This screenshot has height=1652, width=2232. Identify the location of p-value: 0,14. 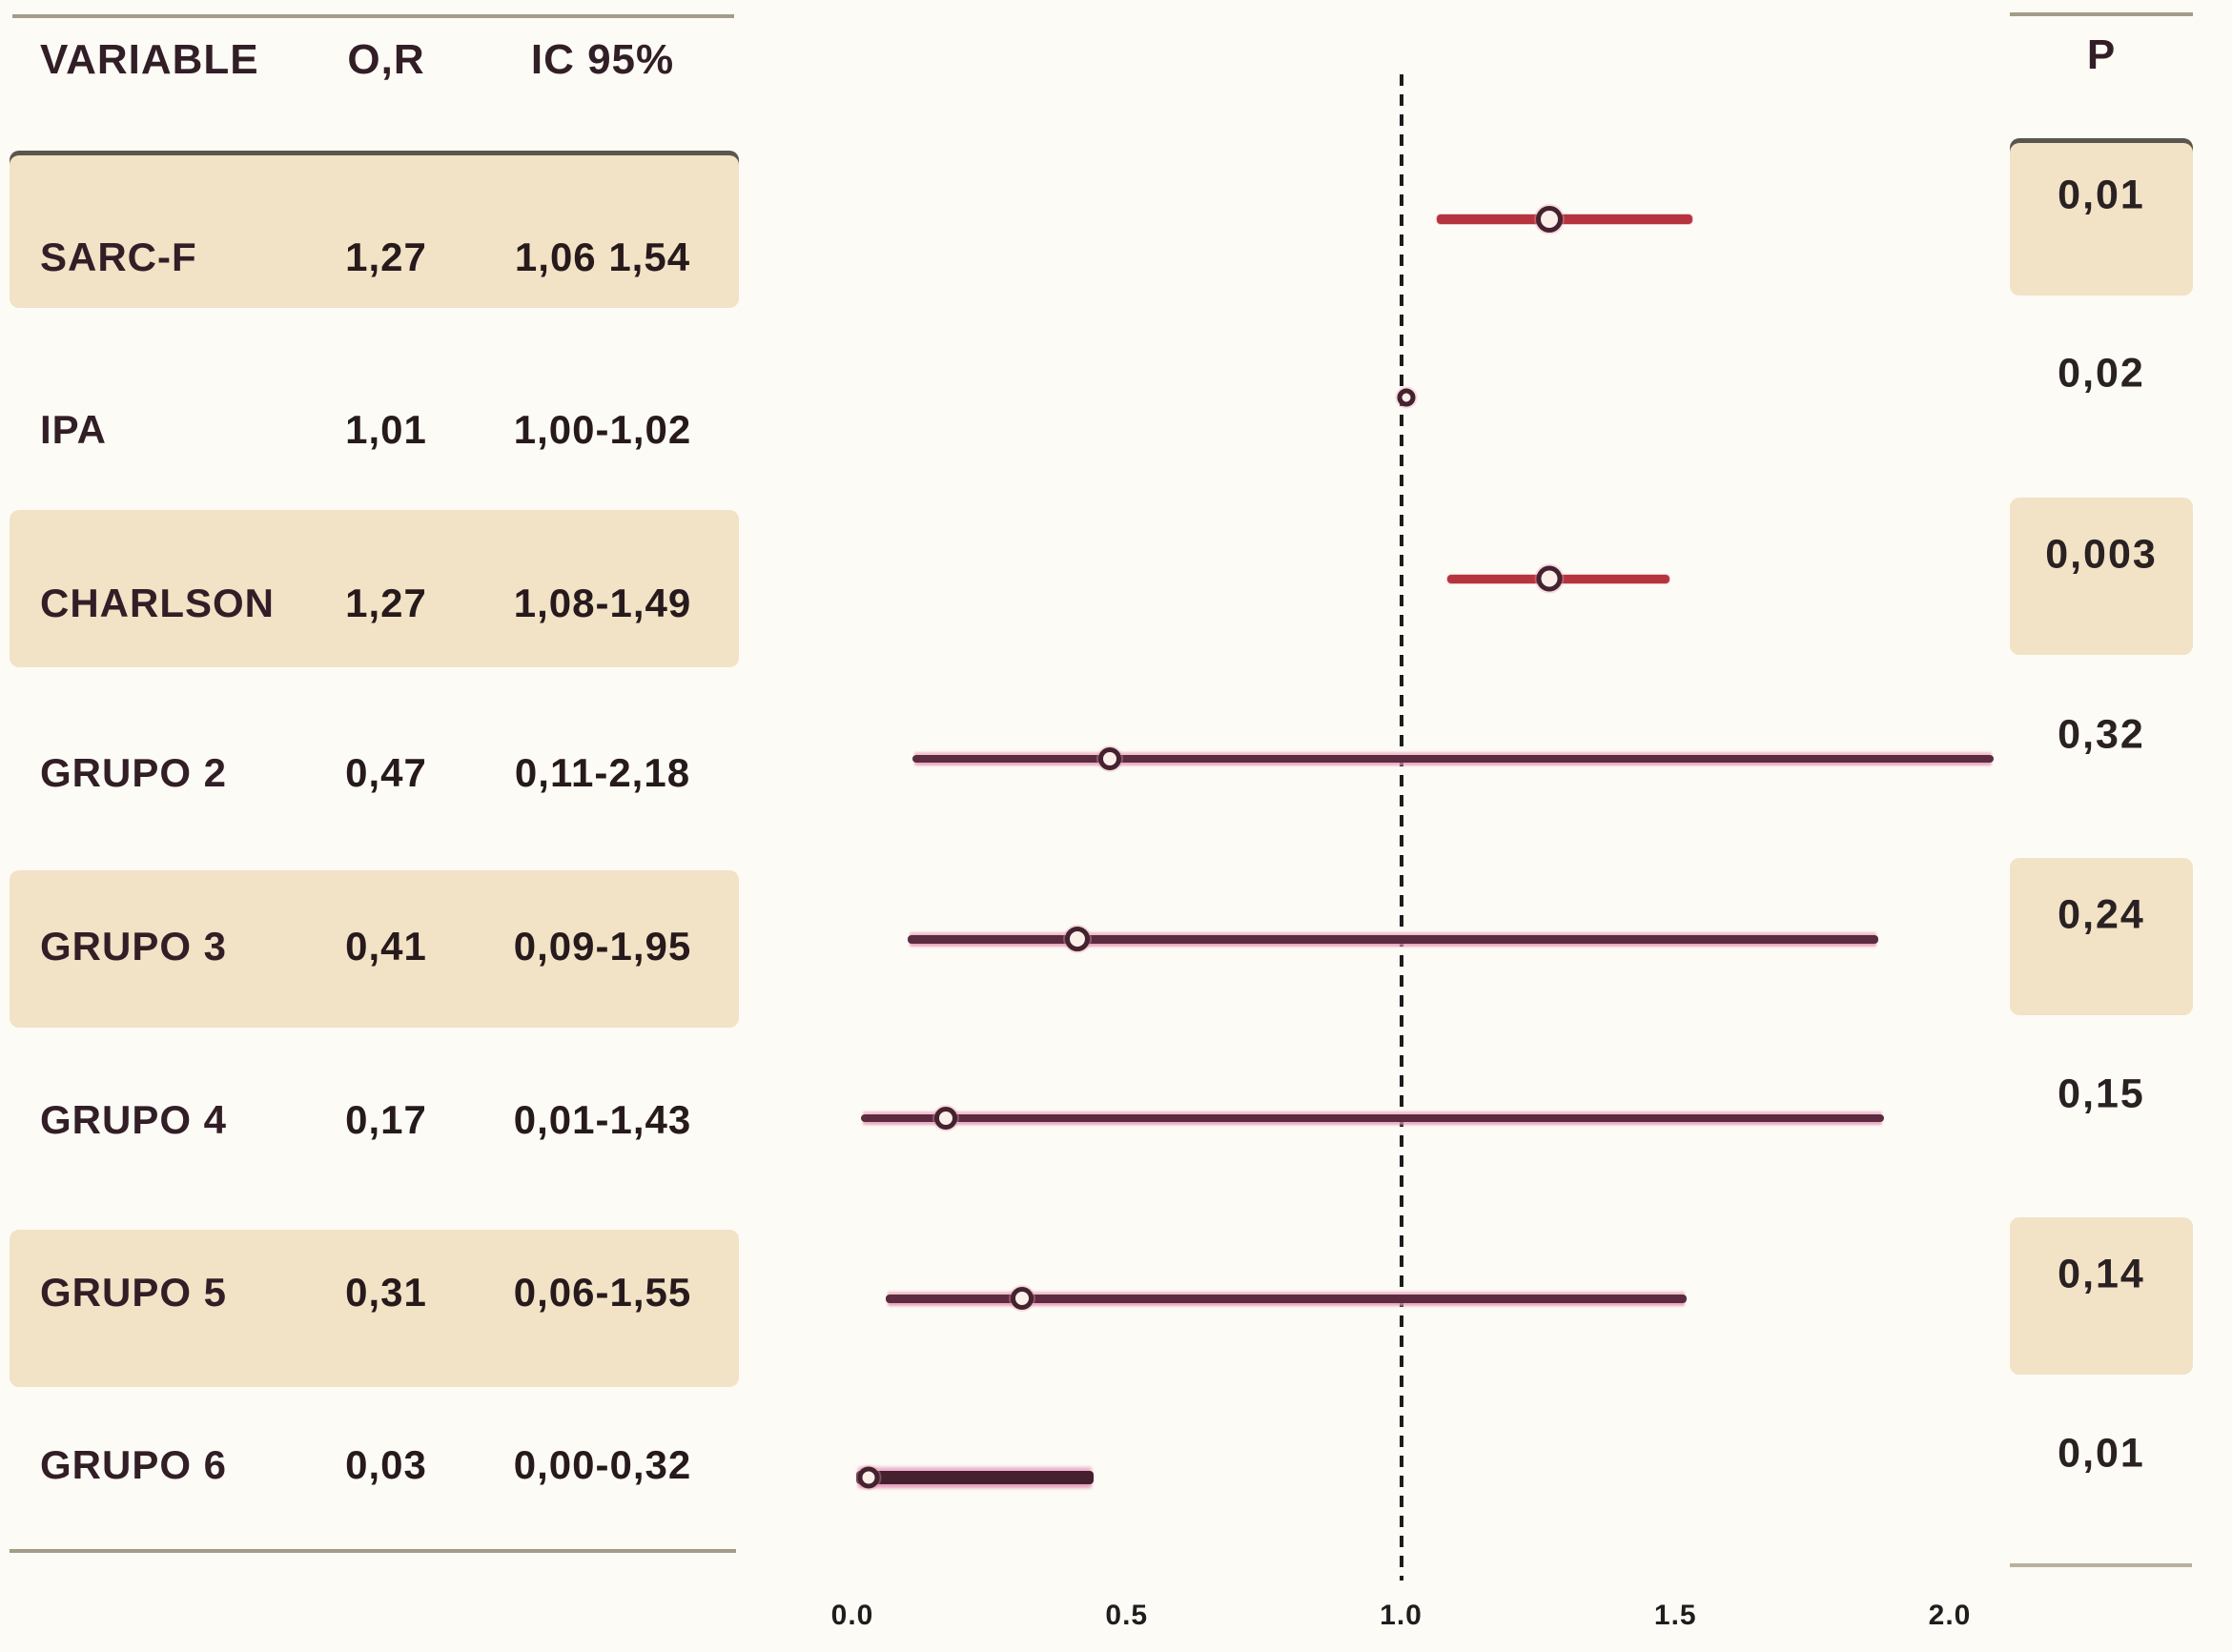
(2101, 1274).